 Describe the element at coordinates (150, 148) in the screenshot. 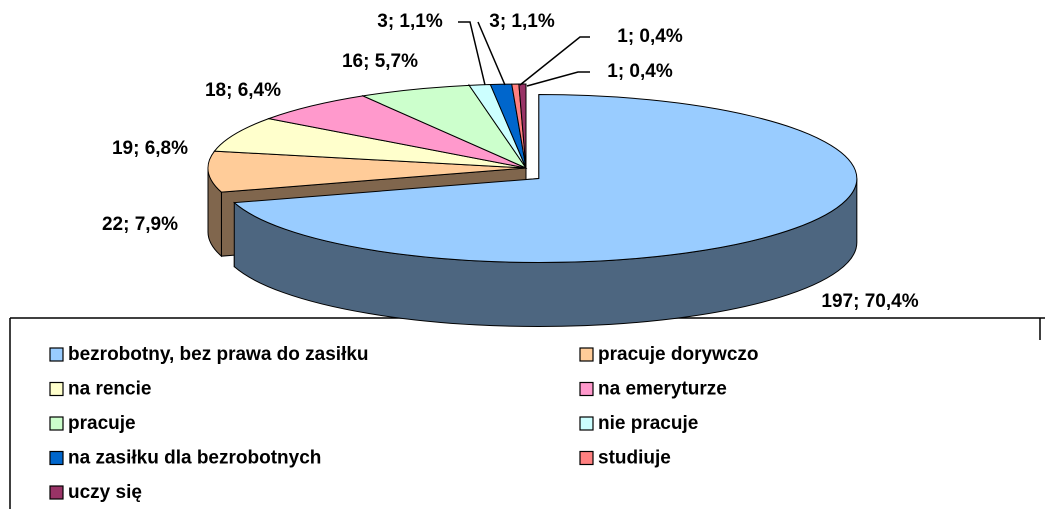

I see `data-label: 19; 6,8%` at that location.